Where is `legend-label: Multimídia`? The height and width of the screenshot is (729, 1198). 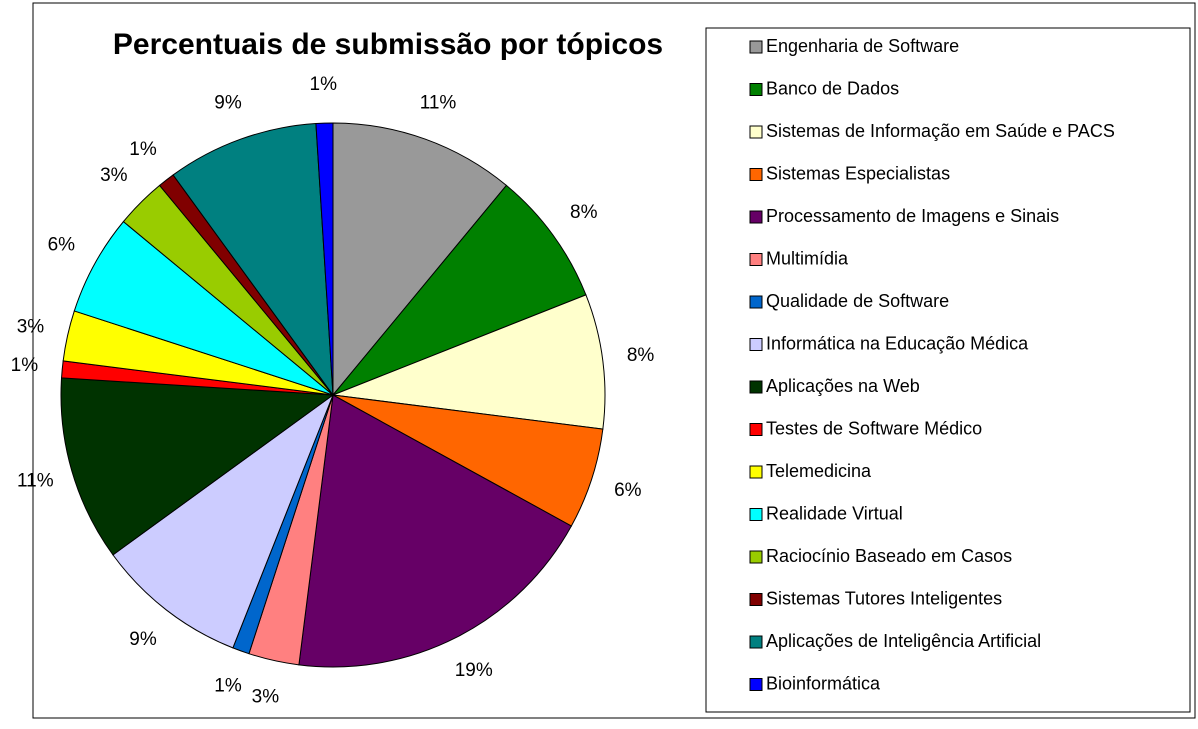 legend-label: Multimídia is located at coordinates (807, 258).